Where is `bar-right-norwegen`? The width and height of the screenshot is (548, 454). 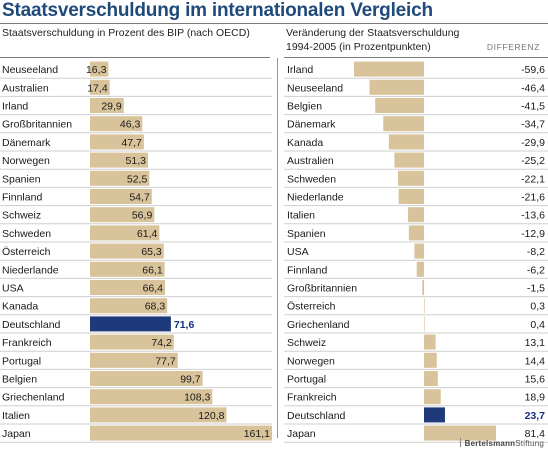 bar-right-norwegen is located at coordinates (430, 360).